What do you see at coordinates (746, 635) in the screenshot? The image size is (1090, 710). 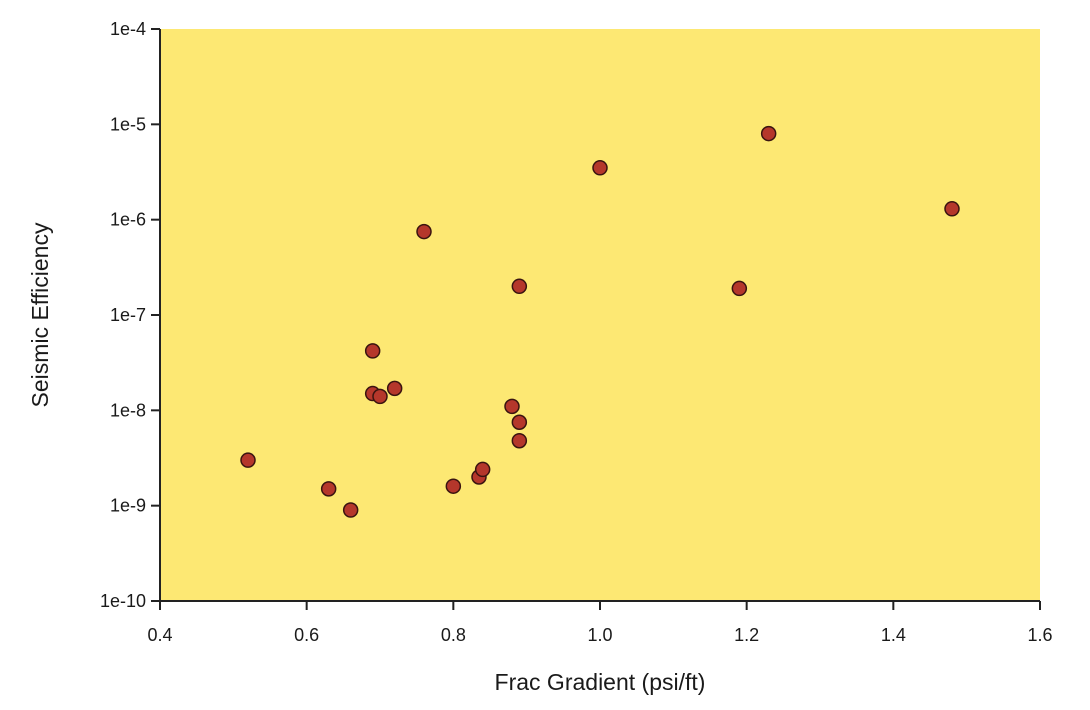 I see `x-tick-label: 1.2` at bounding box center [746, 635].